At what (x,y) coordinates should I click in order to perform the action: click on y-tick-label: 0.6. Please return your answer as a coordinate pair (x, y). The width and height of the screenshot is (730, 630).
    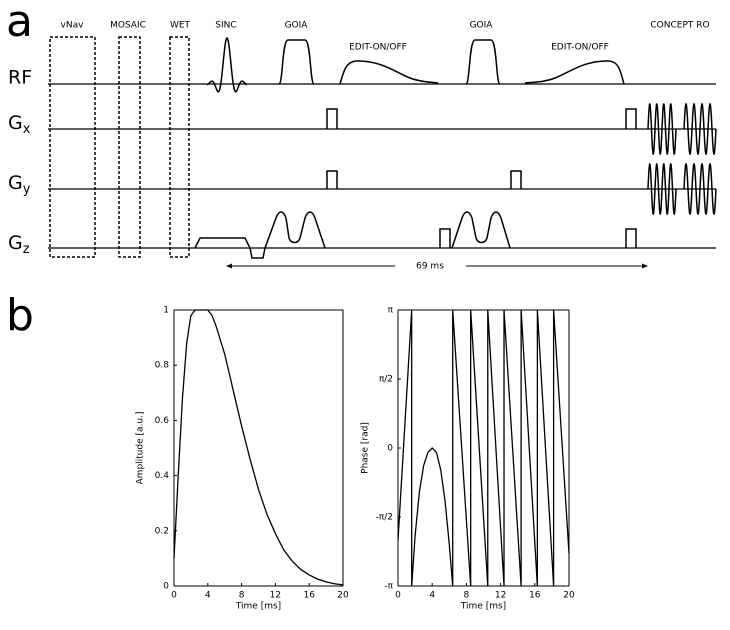
    Looking at the image, I should click on (162, 421).